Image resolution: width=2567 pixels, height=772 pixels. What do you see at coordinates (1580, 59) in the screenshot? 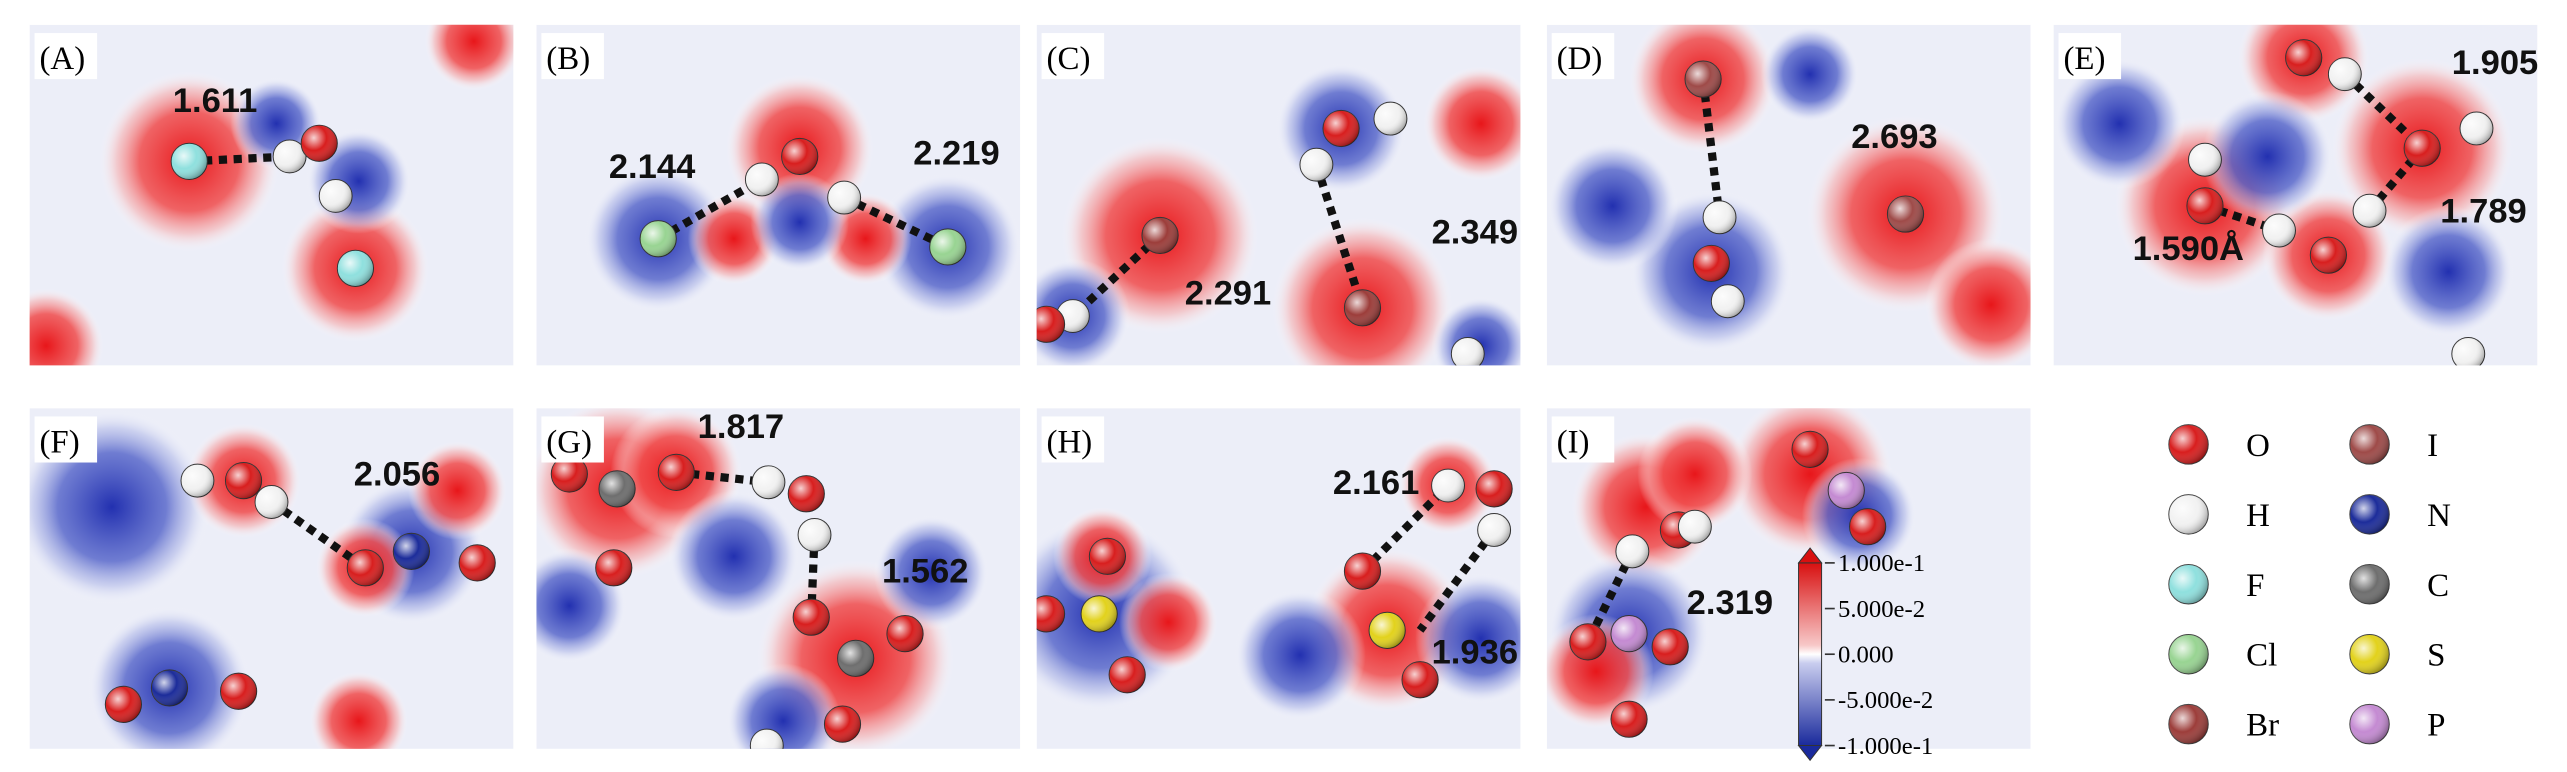
I see `panel-label: (D)` at bounding box center [1580, 59].